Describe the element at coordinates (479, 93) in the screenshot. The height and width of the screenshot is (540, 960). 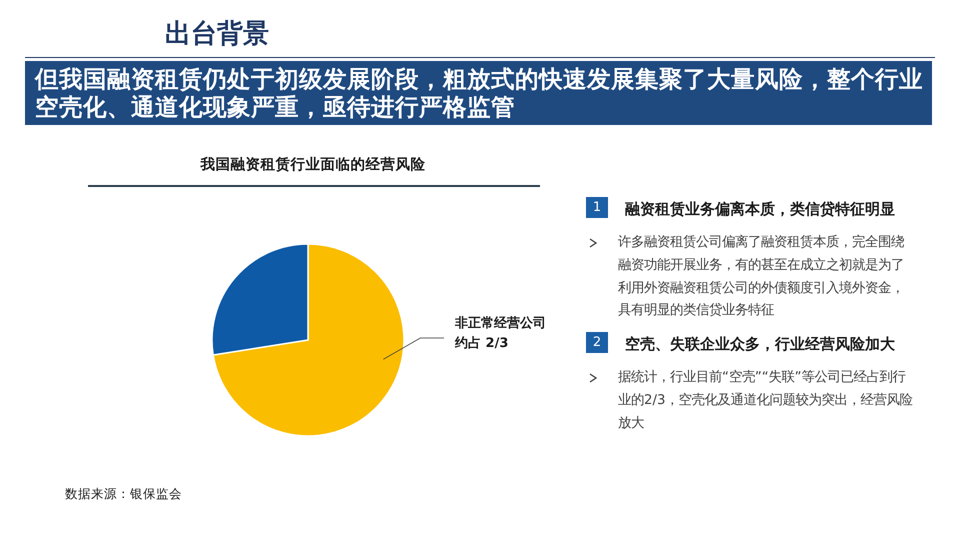
I see `text: 但我国融资租赁仍处于初级发展阶段，粗放式的快速发展集聚了大量风险，整个行业空壳化、通道化现象严重，亟待进行严格监管` at that location.